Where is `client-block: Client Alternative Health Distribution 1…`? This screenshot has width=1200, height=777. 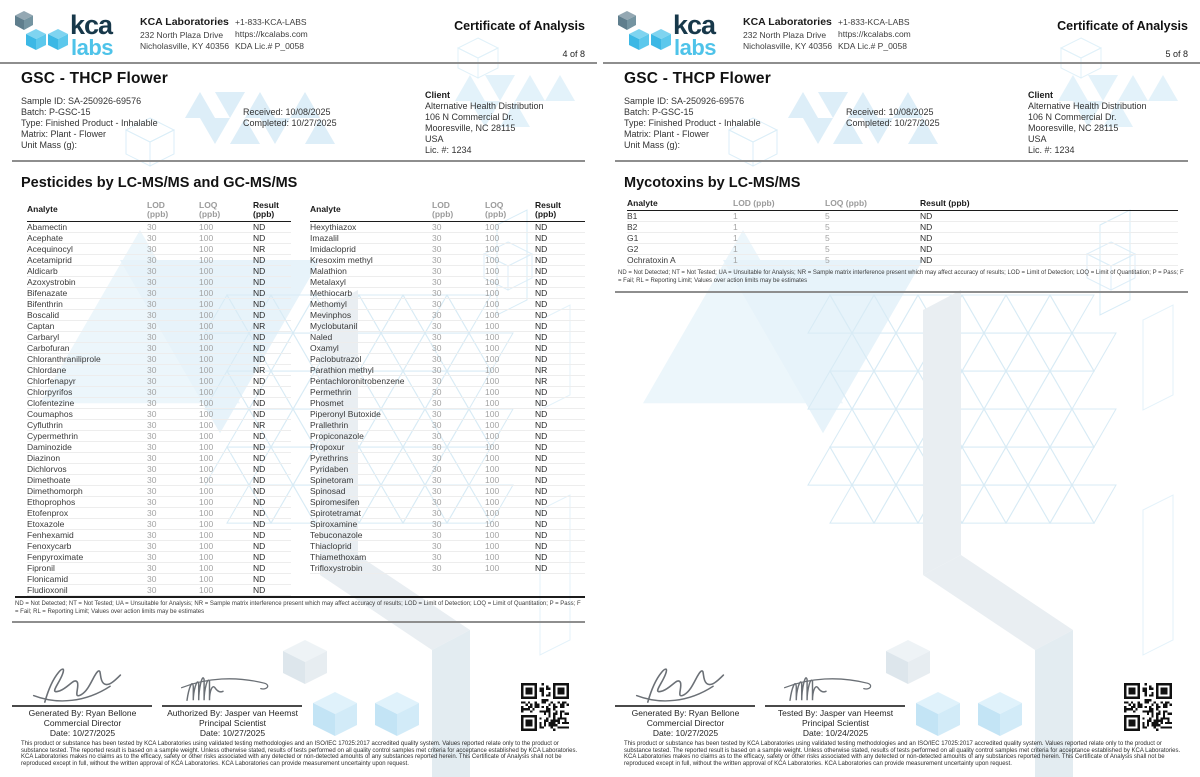
client-block: Client Alternative Health Distribution 1… is located at coordinates (484, 123).